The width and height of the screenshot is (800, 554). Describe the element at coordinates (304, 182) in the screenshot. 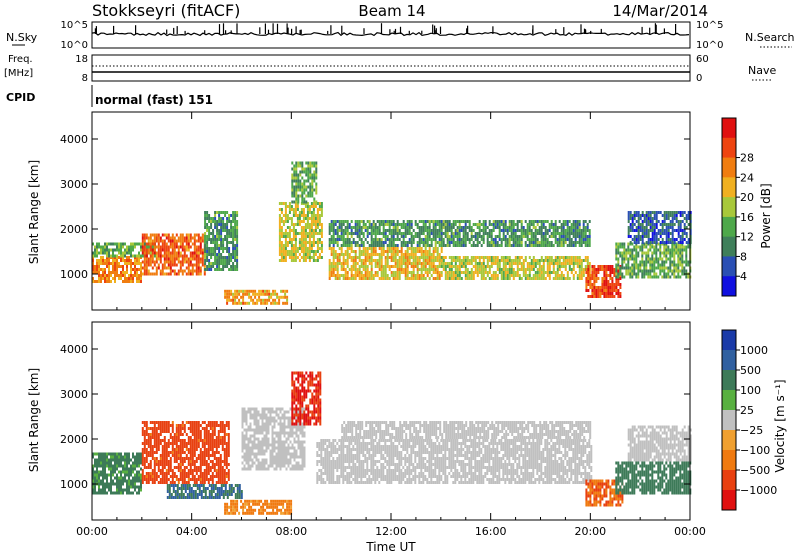

I see `data-band` at that location.